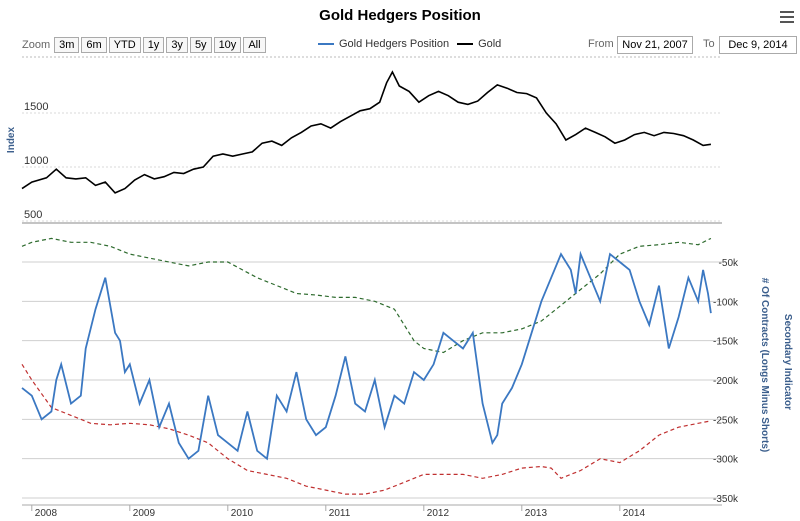 The height and width of the screenshot is (521, 800). I want to click on bottom-y-tick-label: -300k, so click(726, 460).